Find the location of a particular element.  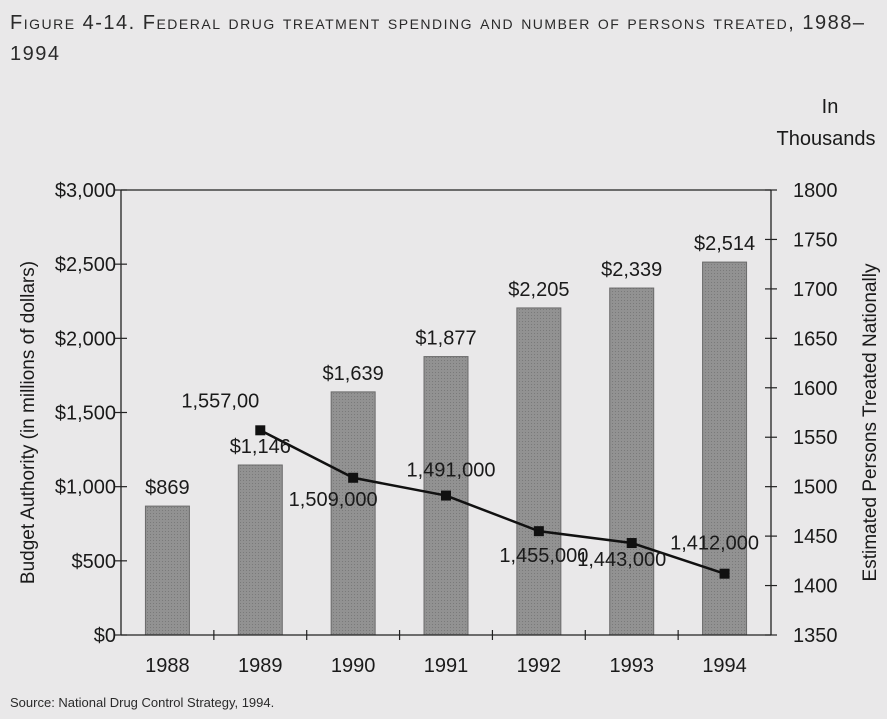

right-tick-label: 1750 is located at coordinates (815, 240).